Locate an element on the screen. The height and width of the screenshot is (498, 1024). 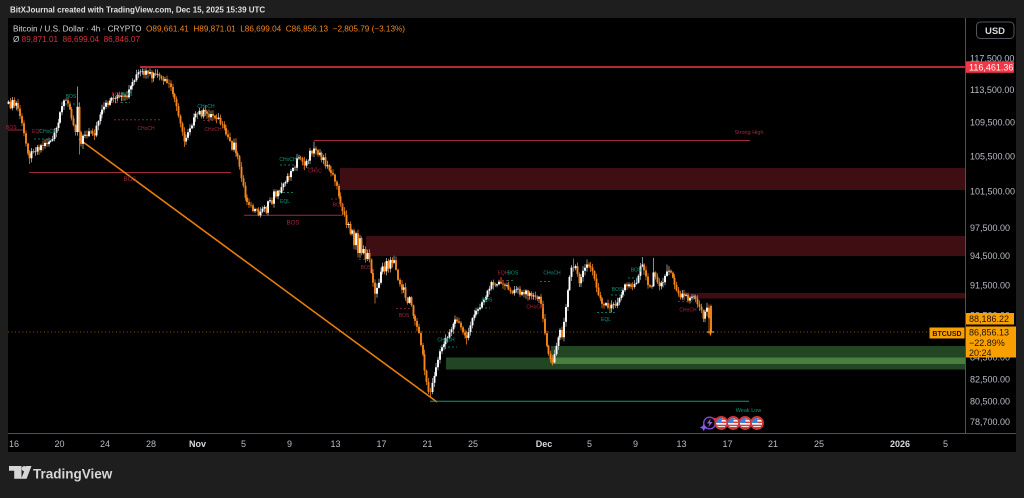
svg-text: 97,500.00 is located at coordinates (990, 228).